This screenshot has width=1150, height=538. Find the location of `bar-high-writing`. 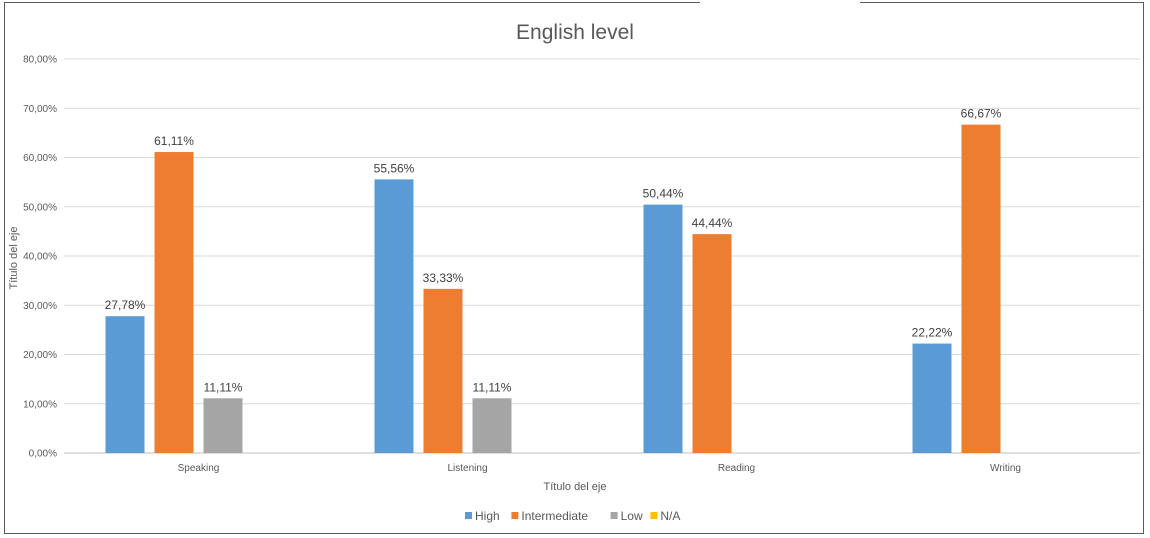

bar-high-writing is located at coordinates (932, 398).